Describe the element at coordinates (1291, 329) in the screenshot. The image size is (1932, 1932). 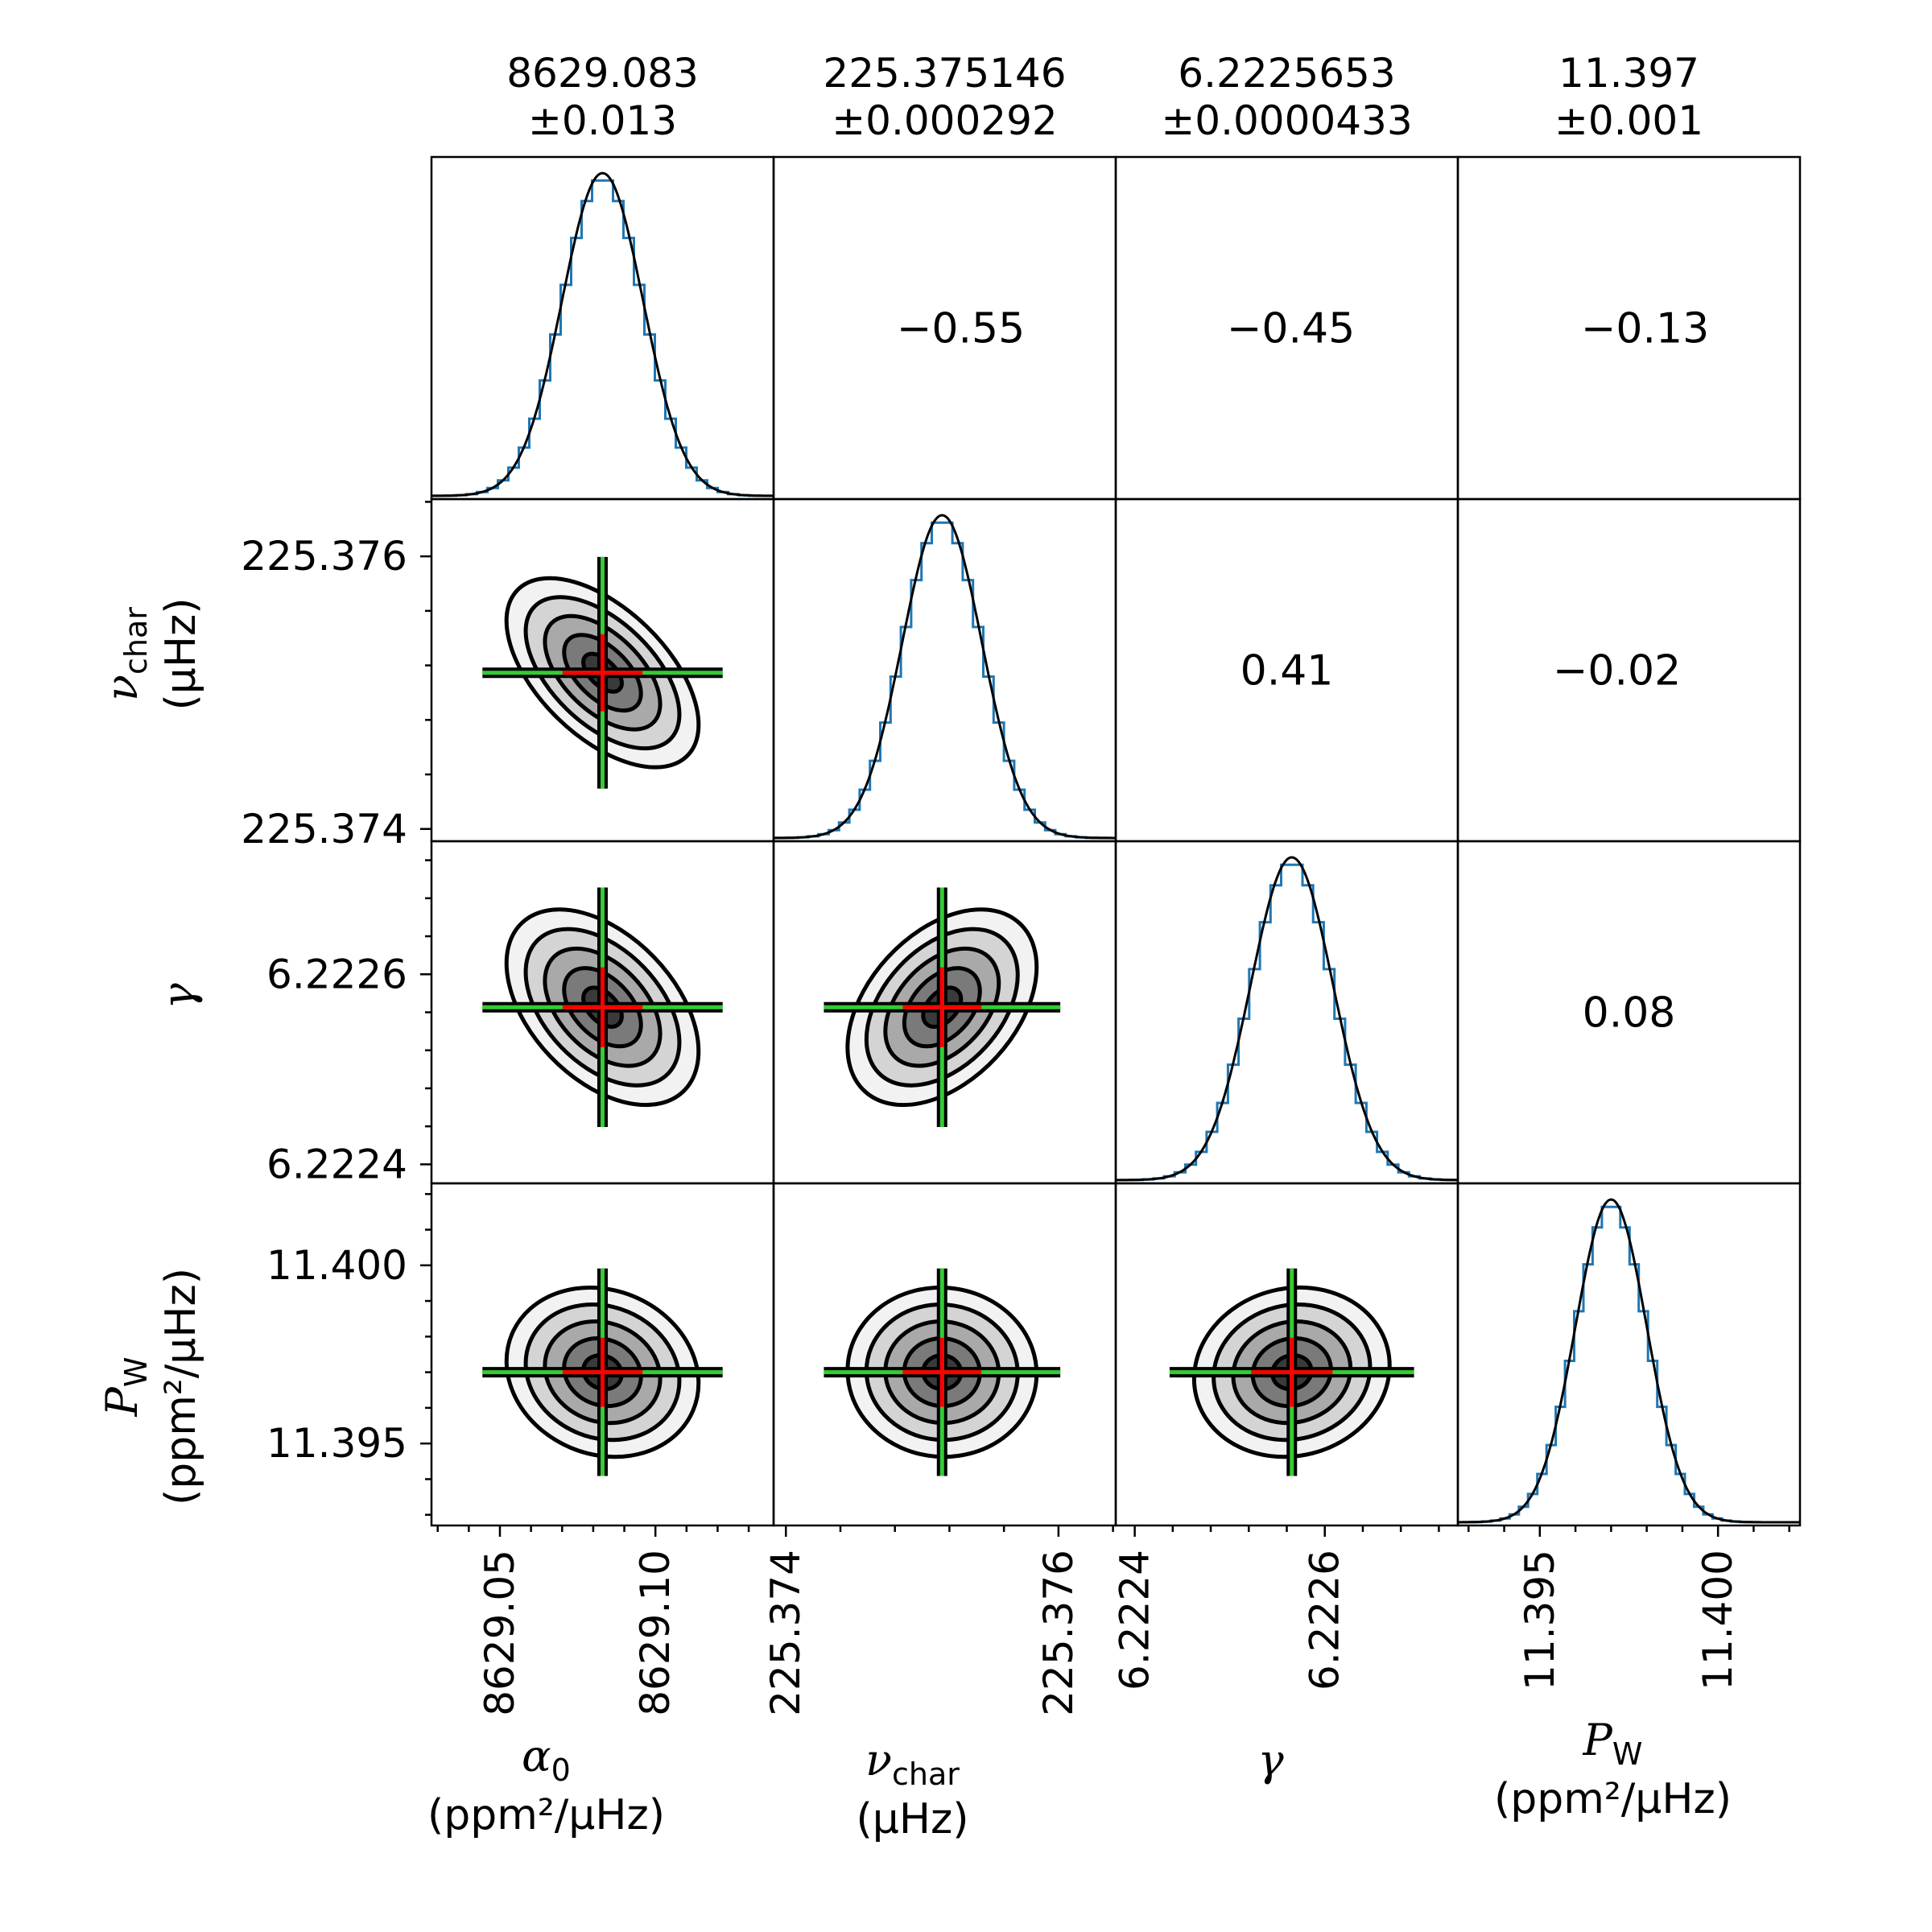
I see `correlation-value: −0.45` at that location.